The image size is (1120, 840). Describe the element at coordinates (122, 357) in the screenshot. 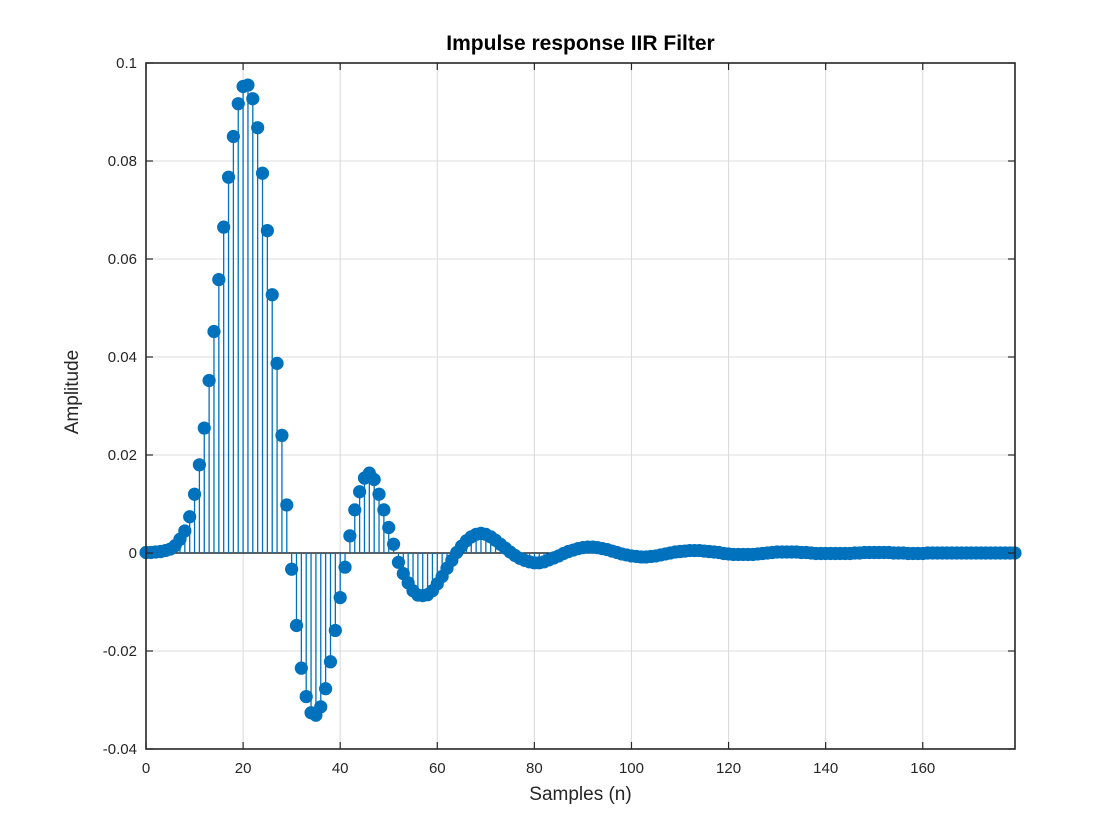

I see `y-tick-label: 0.04` at that location.